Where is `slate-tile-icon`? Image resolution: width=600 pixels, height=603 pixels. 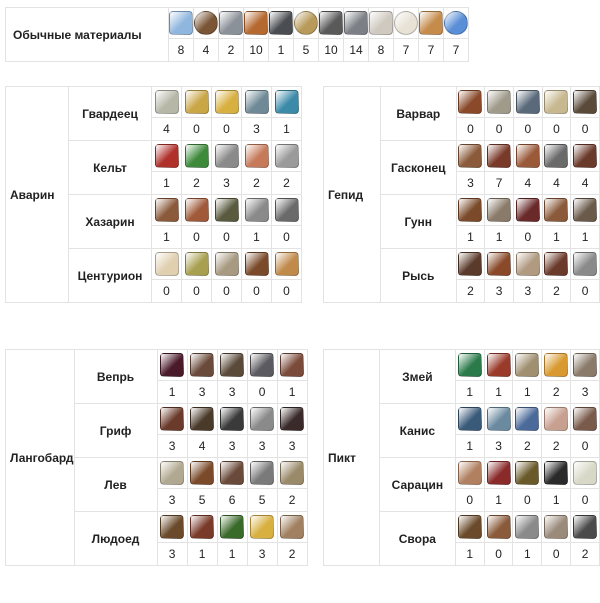
slate-tile-icon is located at coordinates (262, 365).